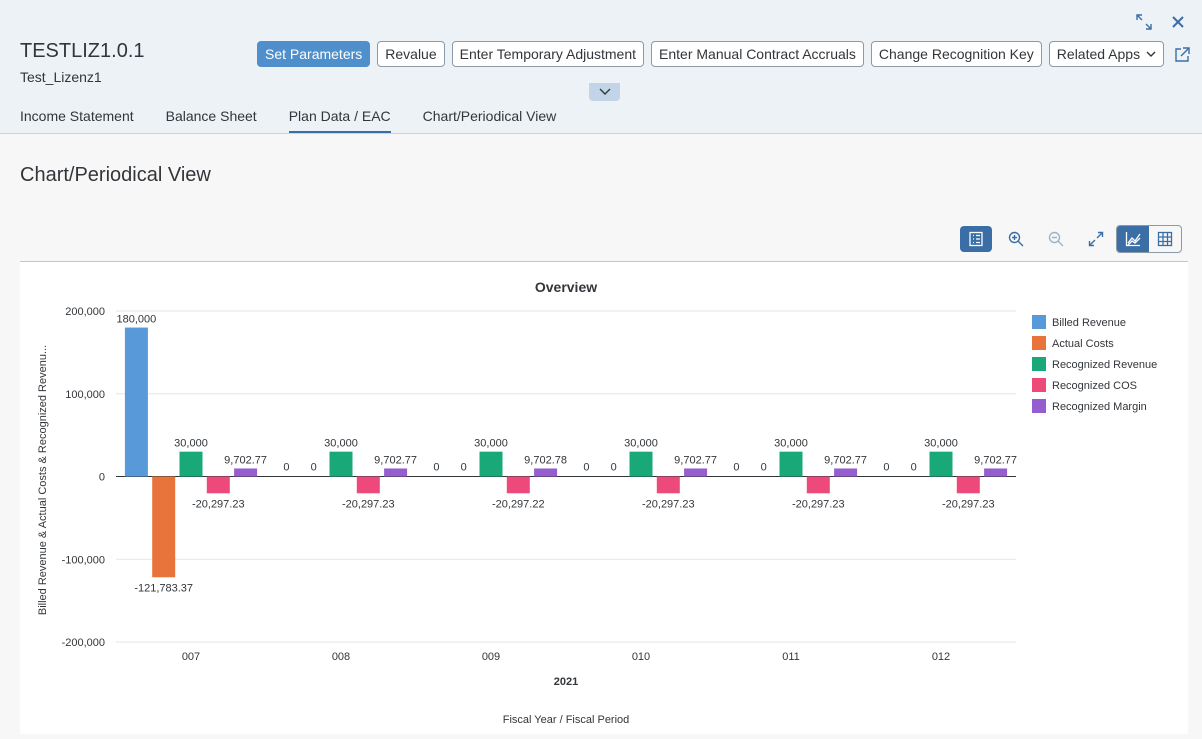 The width and height of the screenshot is (1202, 739). What do you see at coordinates (83, 643) in the screenshot?
I see `y-tick-label: -200,000` at bounding box center [83, 643].